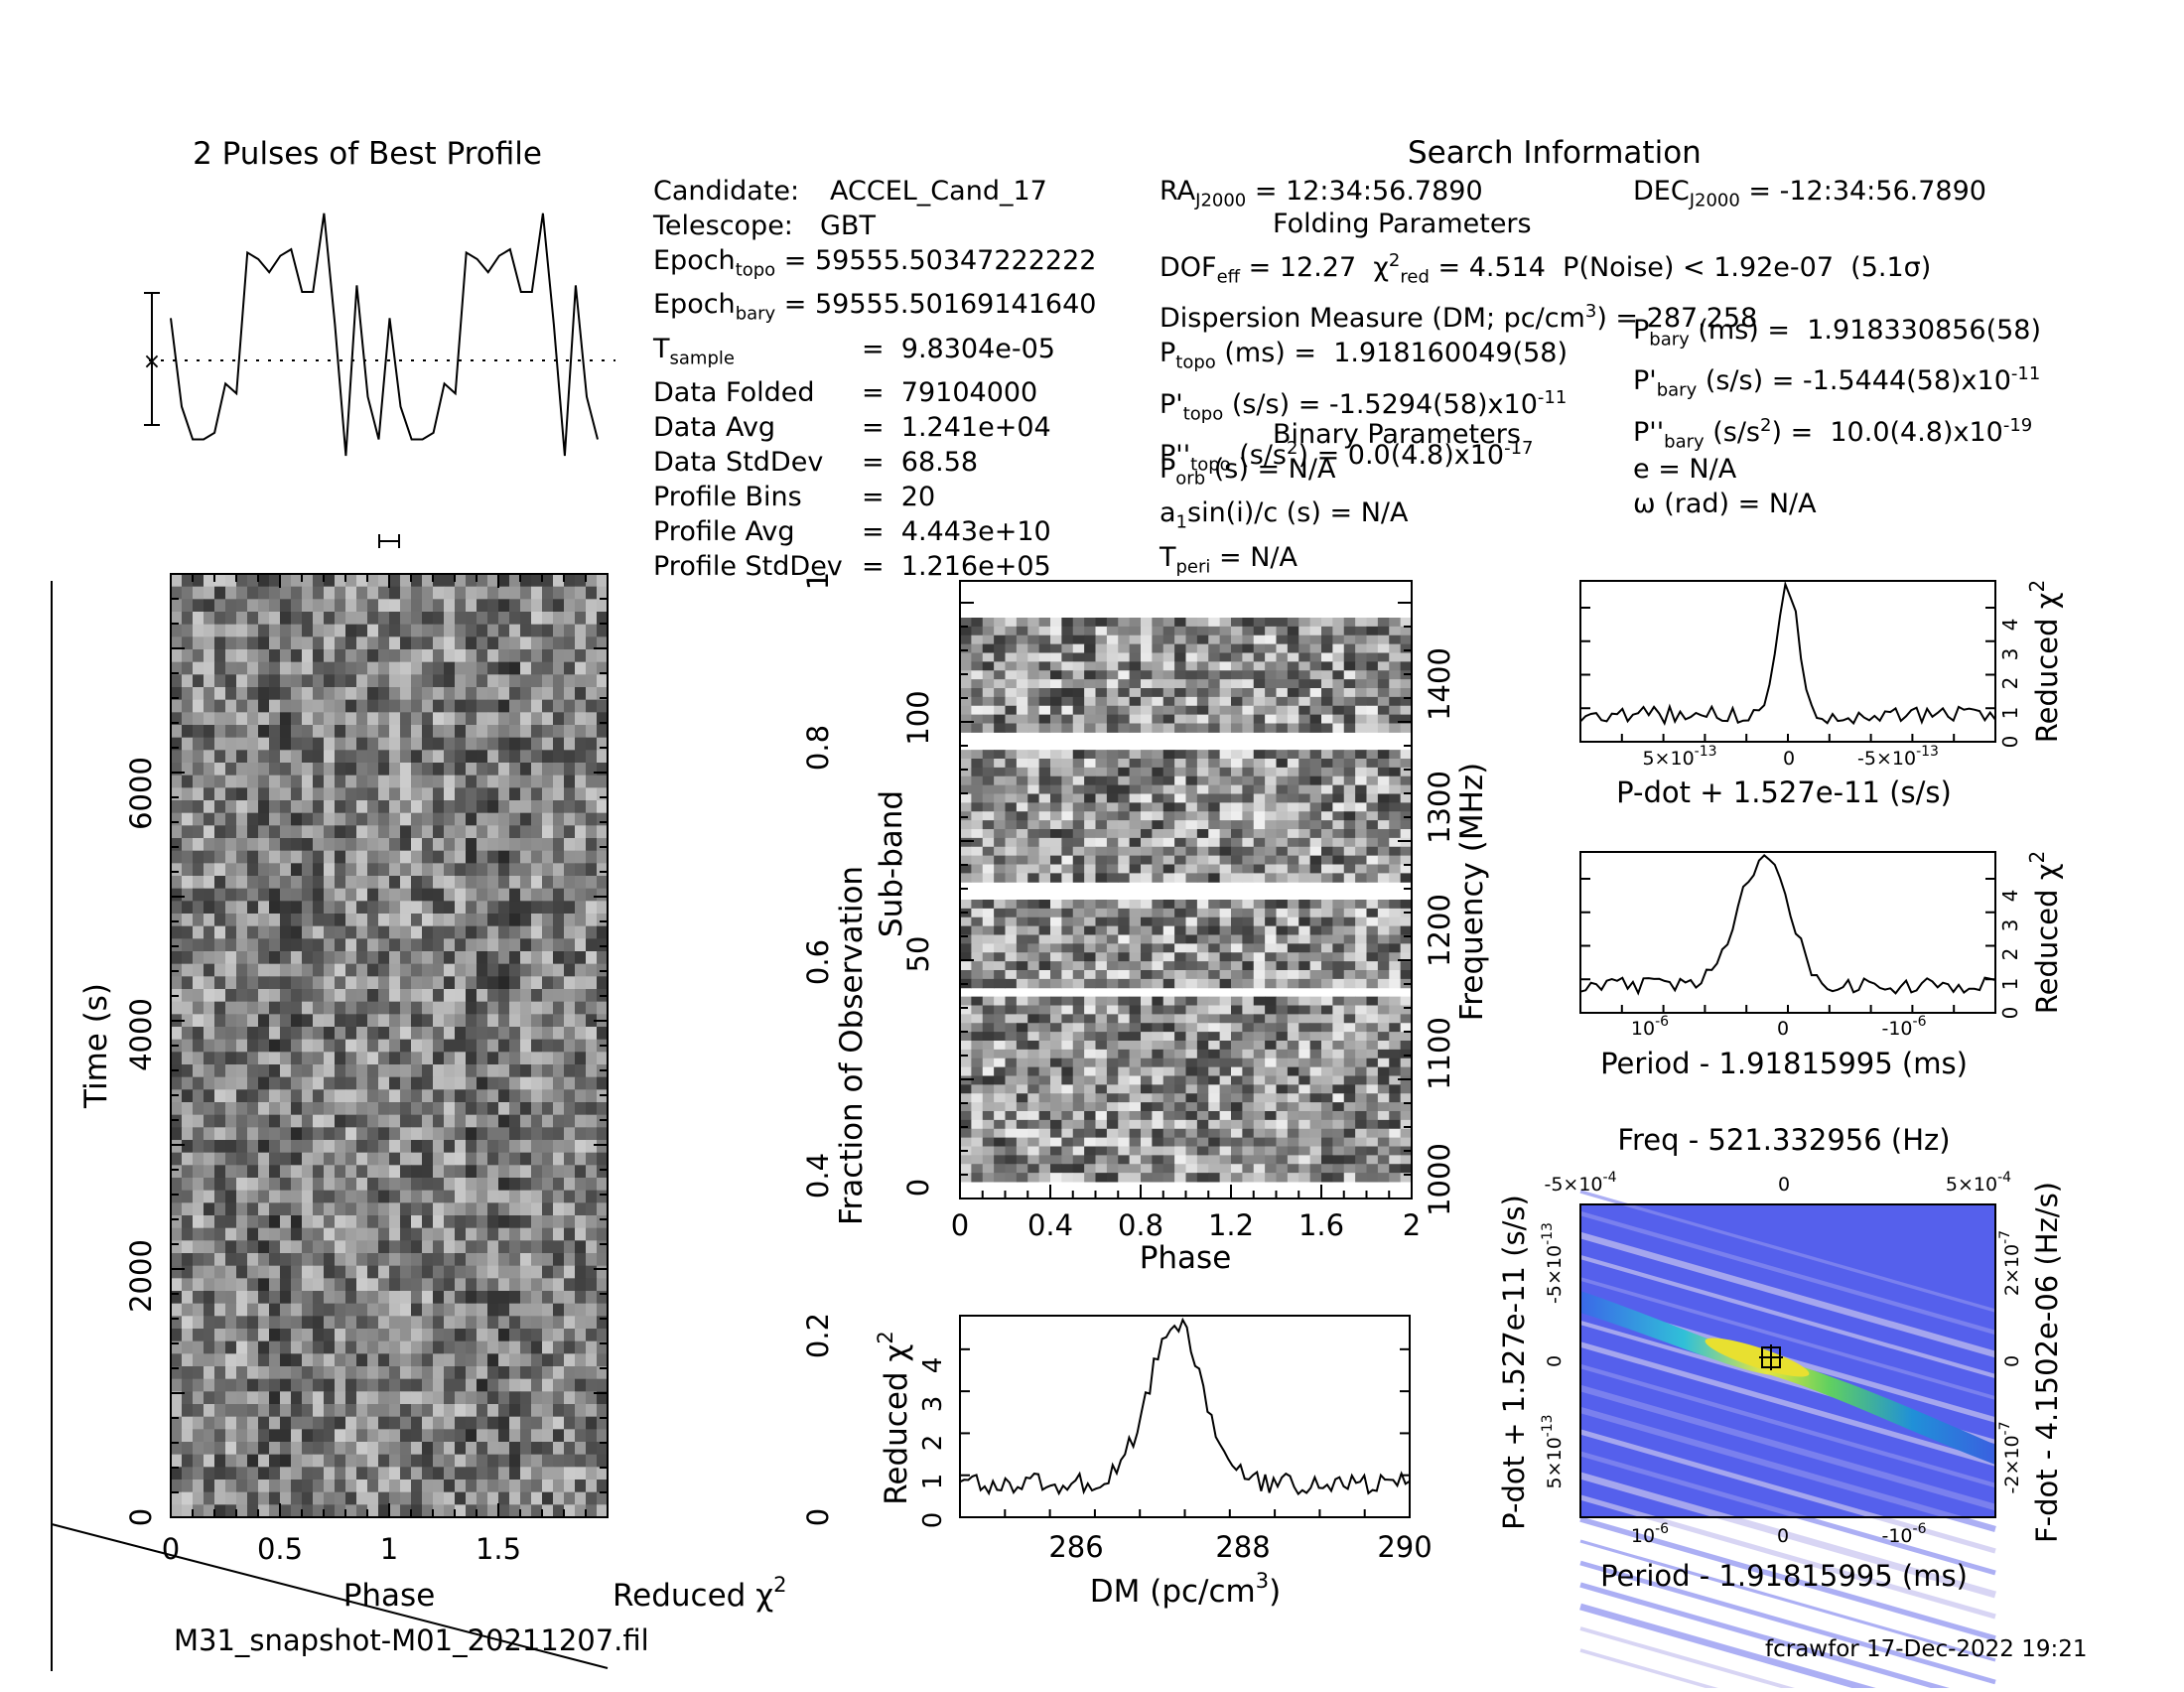 The height and width of the screenshot is (1692, 2184). Describe the element at coordinates (960, 1225) in the screenshot. I see `sb-xtick-0: 0` at that location.